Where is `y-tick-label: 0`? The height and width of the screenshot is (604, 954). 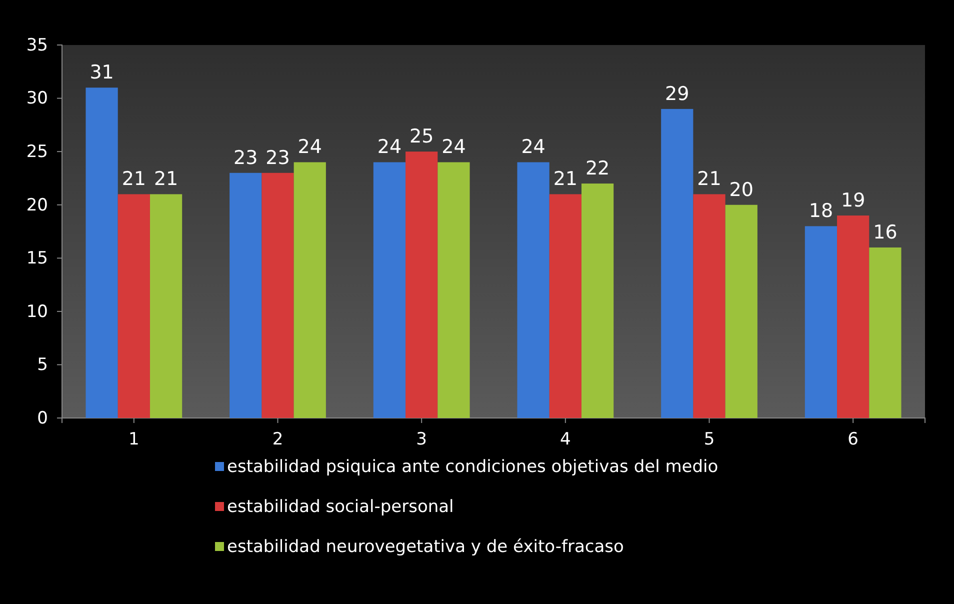 y-tick-label: 0 is located at coordinates (42, 418).